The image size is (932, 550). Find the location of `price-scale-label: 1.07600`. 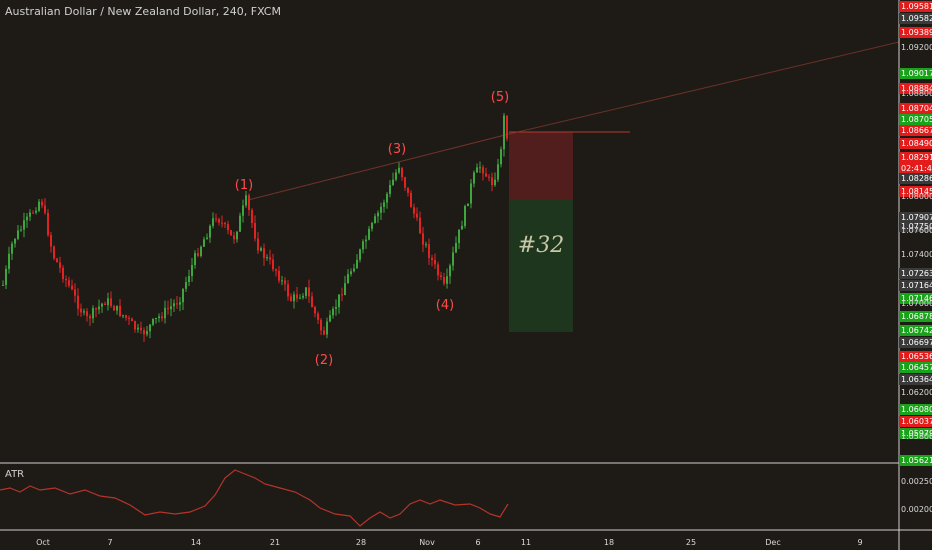

price-scale-label: 1.07600 is located at coordinates (916, 230).